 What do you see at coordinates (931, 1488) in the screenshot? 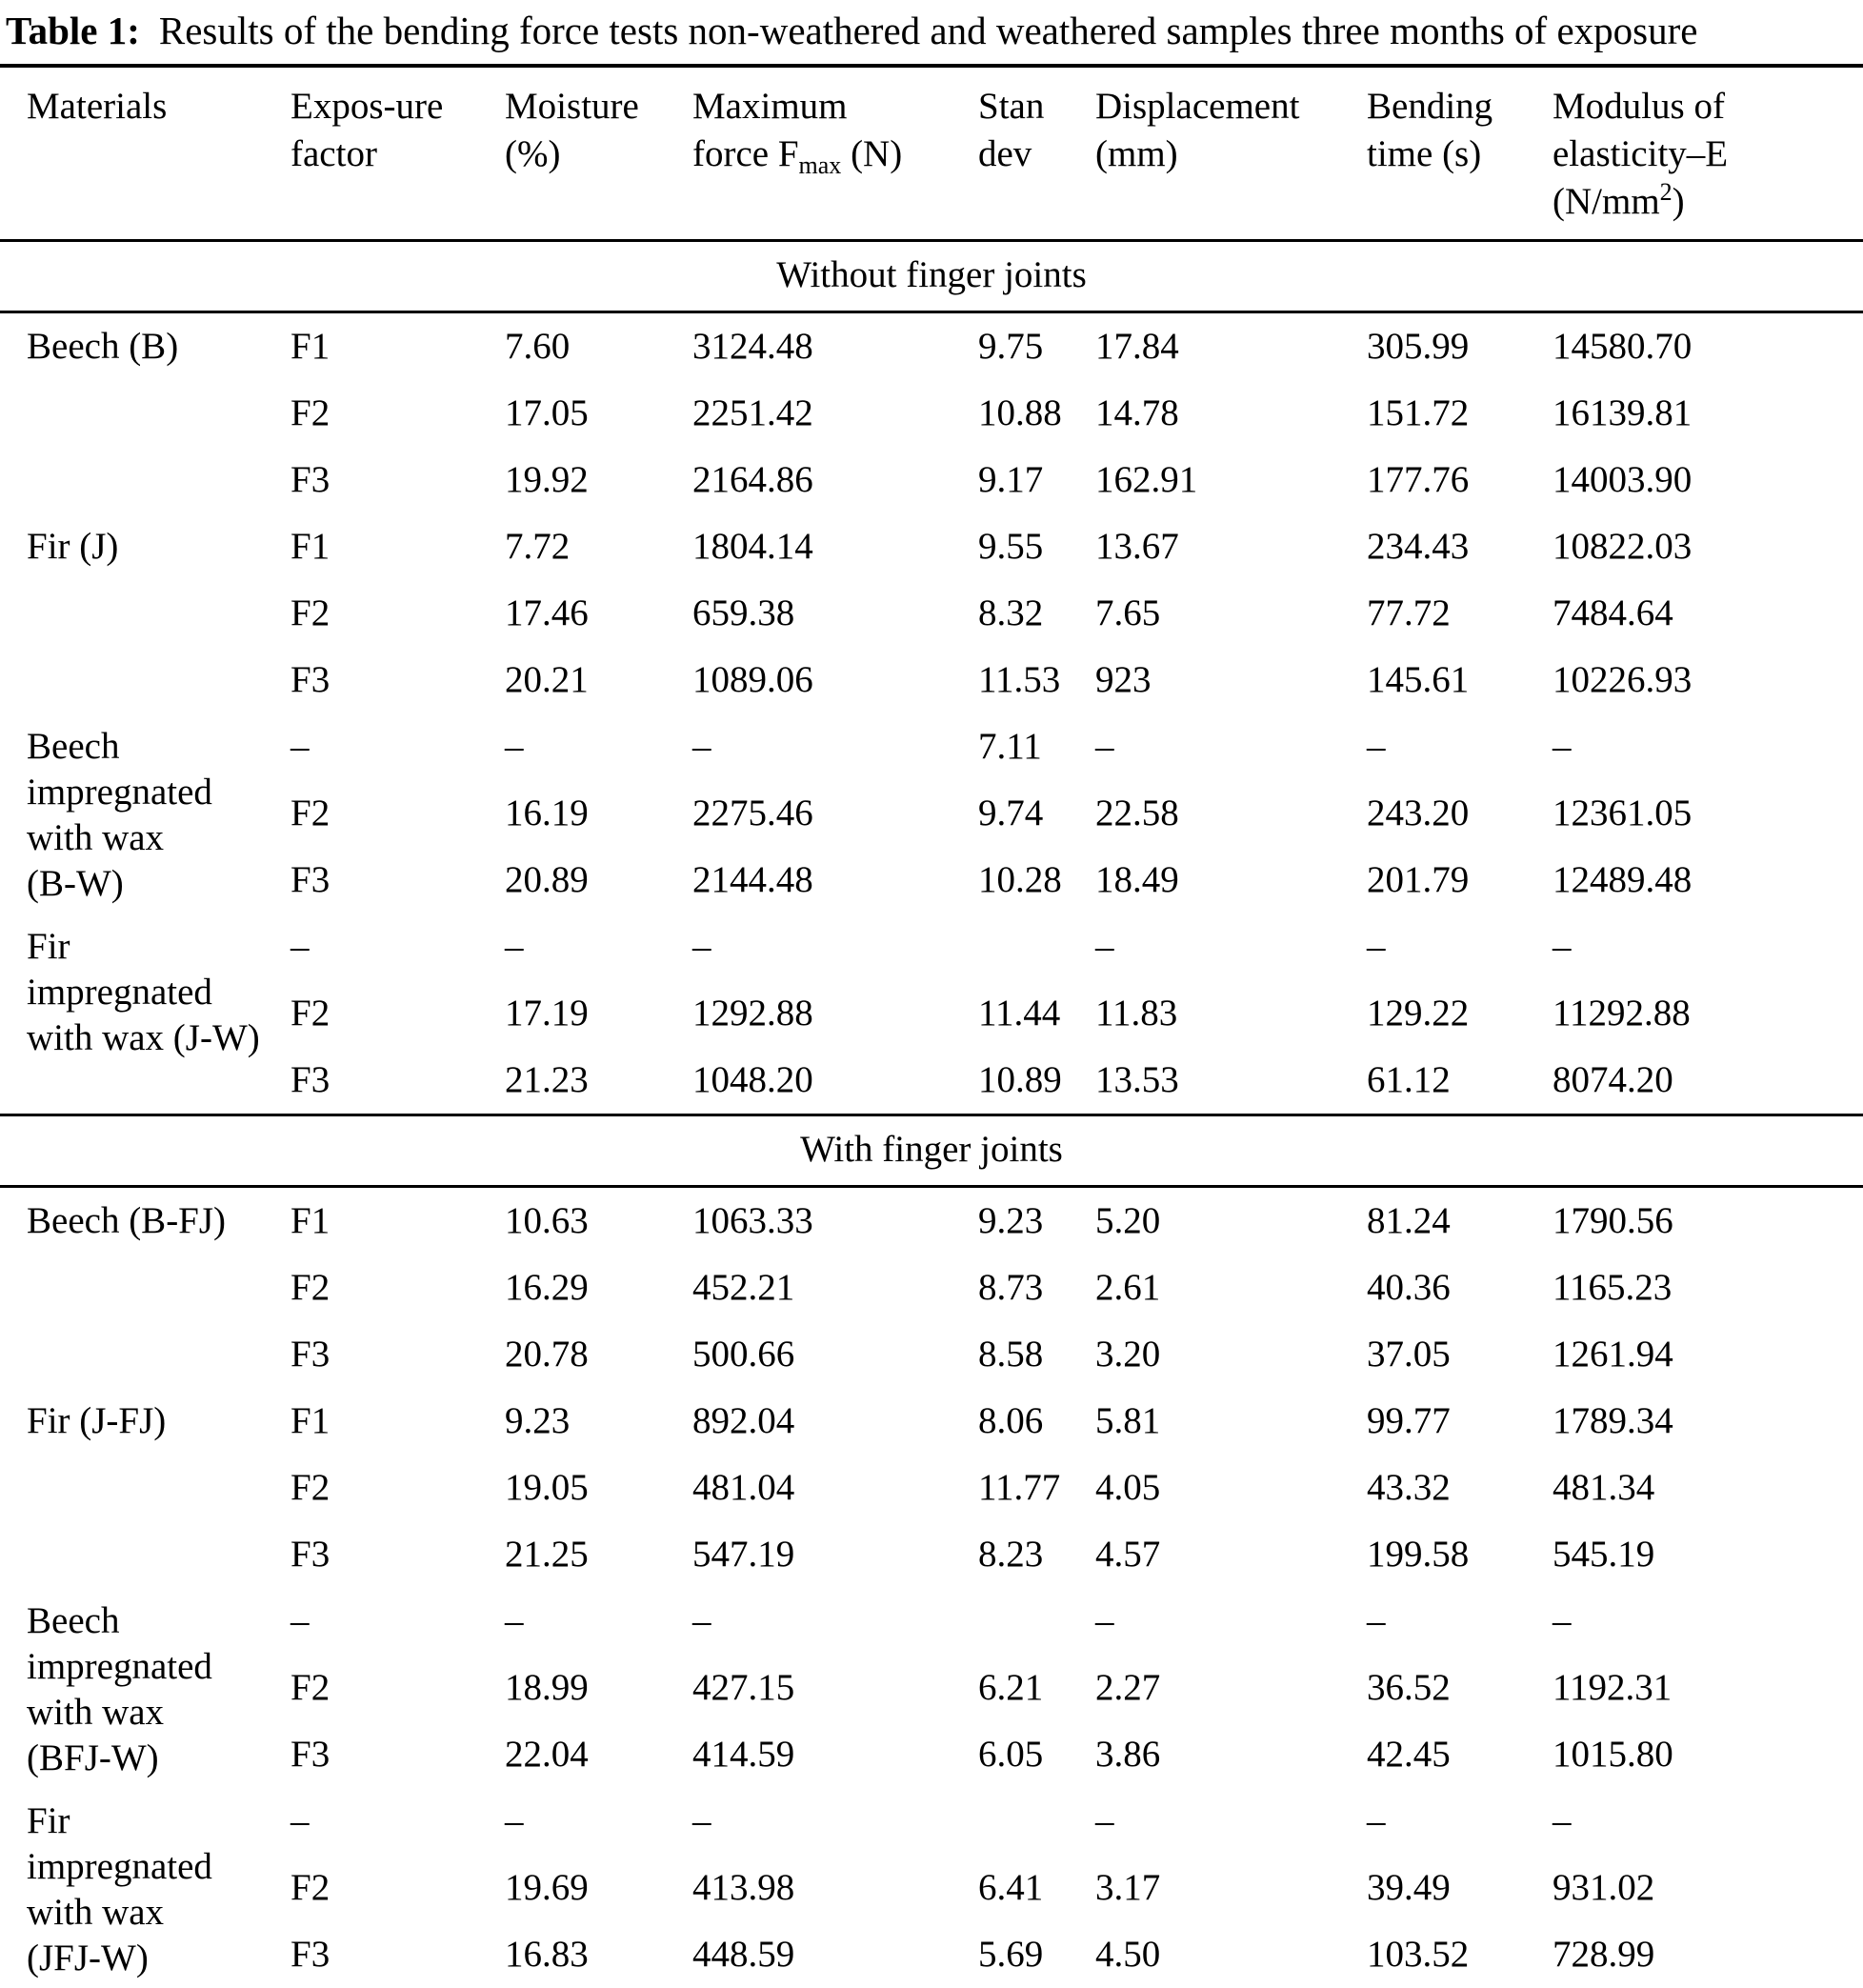
I see `table-row: F2 19.05 481.04 11.77 4.05 43.32 481.34` at bounding box center [931, 1488].